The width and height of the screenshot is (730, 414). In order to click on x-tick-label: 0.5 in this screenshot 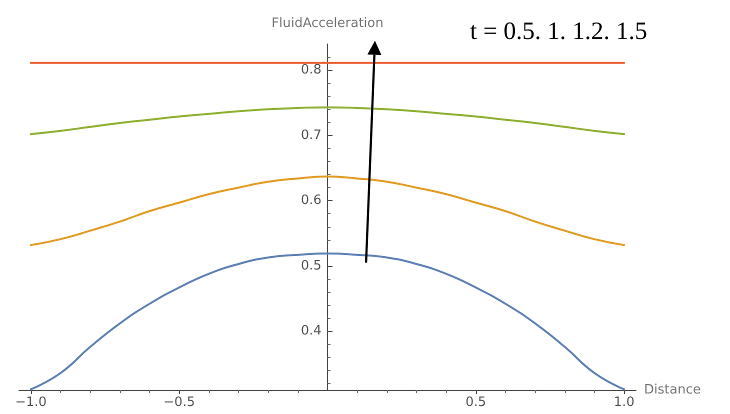, I will do `click(475, 402)`.